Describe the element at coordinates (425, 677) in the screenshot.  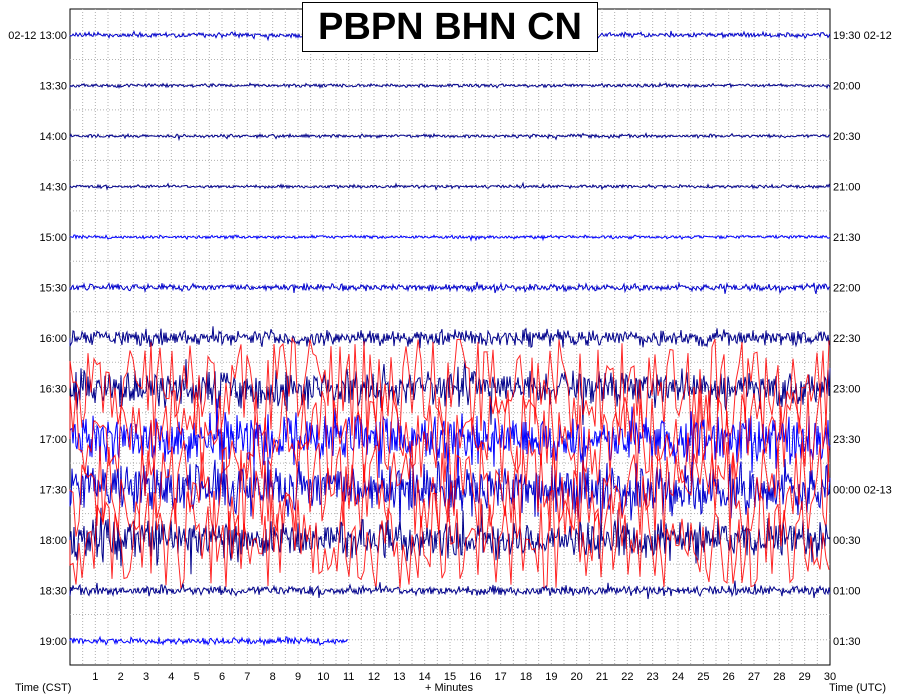
I see `x-tick-label: 14` at that location.